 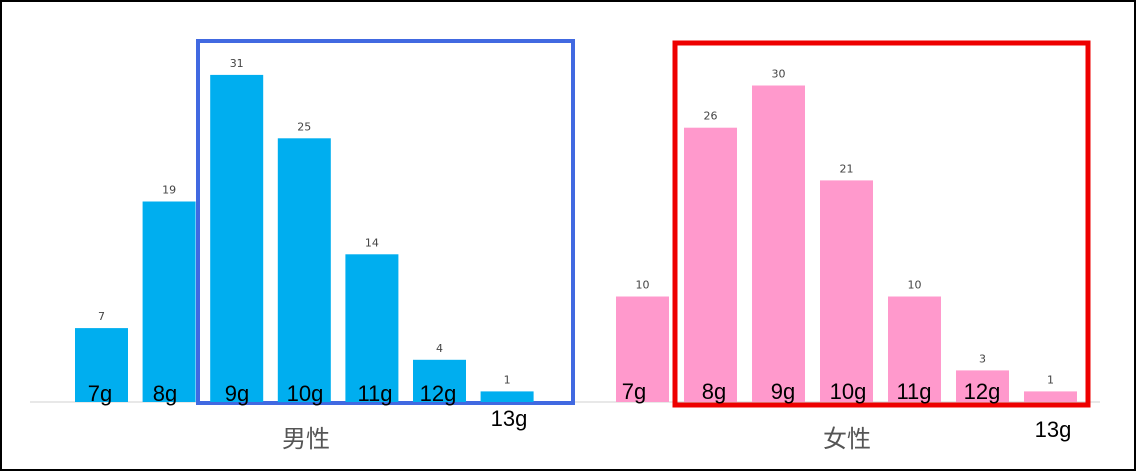 I want to click on female-bar-9g, so click(x=778, y=243).